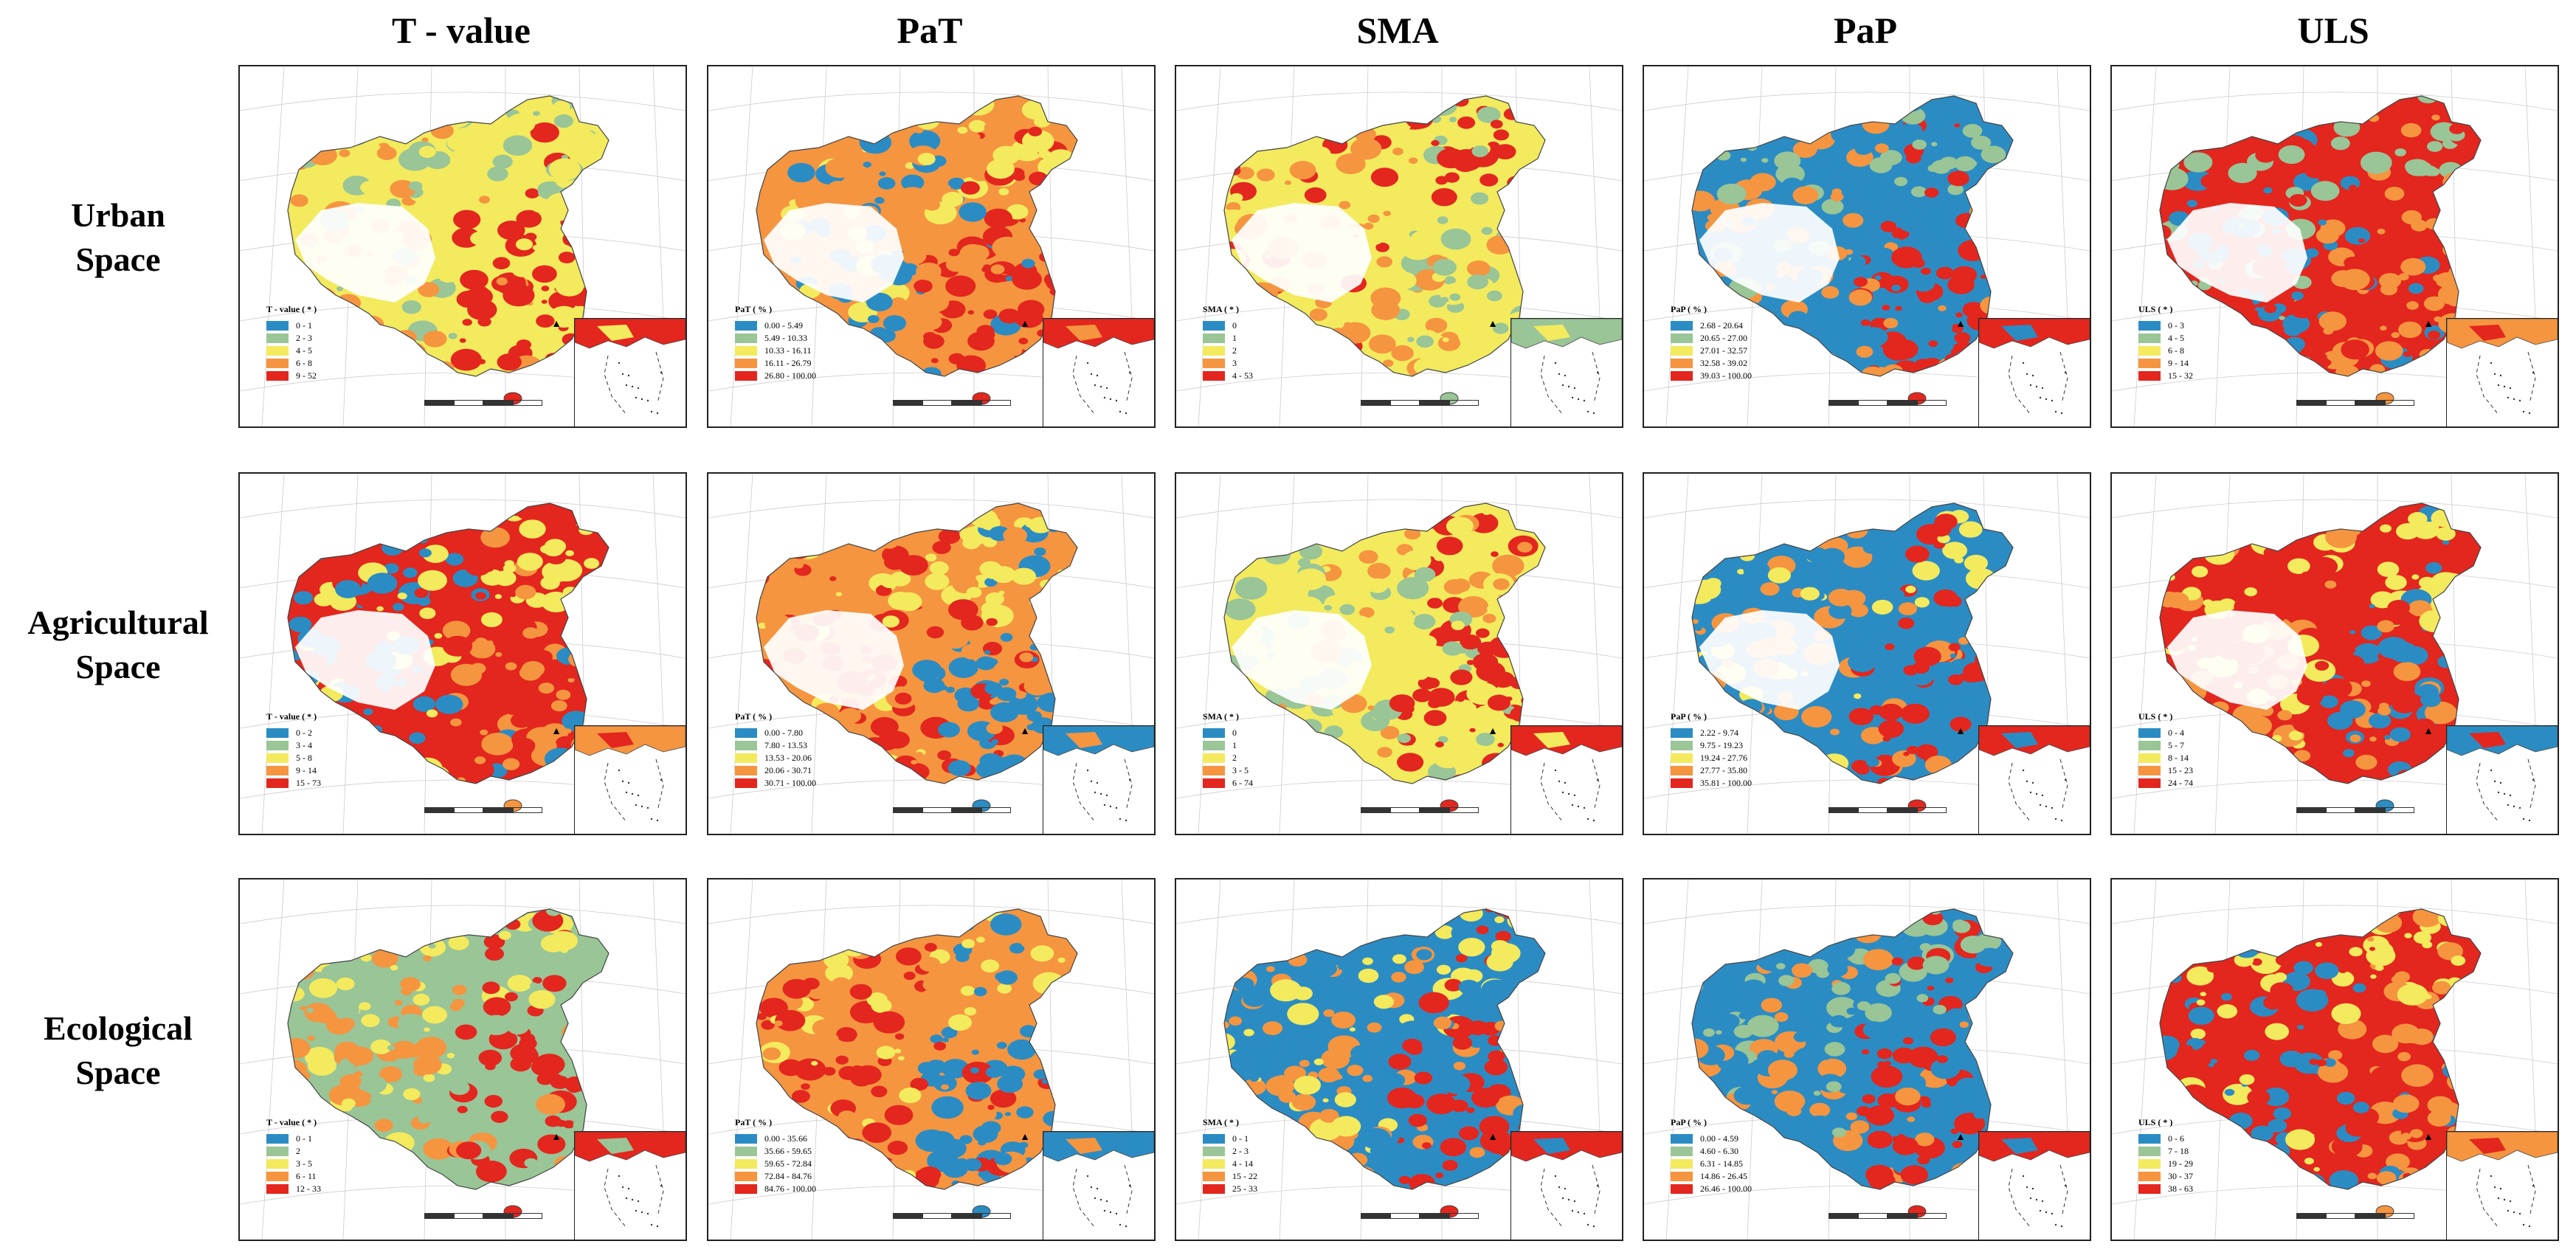  What do you see at coordinates (1230, 1139) in the screenshot?
I see `legend-item: 0 - 1` at bounding box center [1230, 1139].